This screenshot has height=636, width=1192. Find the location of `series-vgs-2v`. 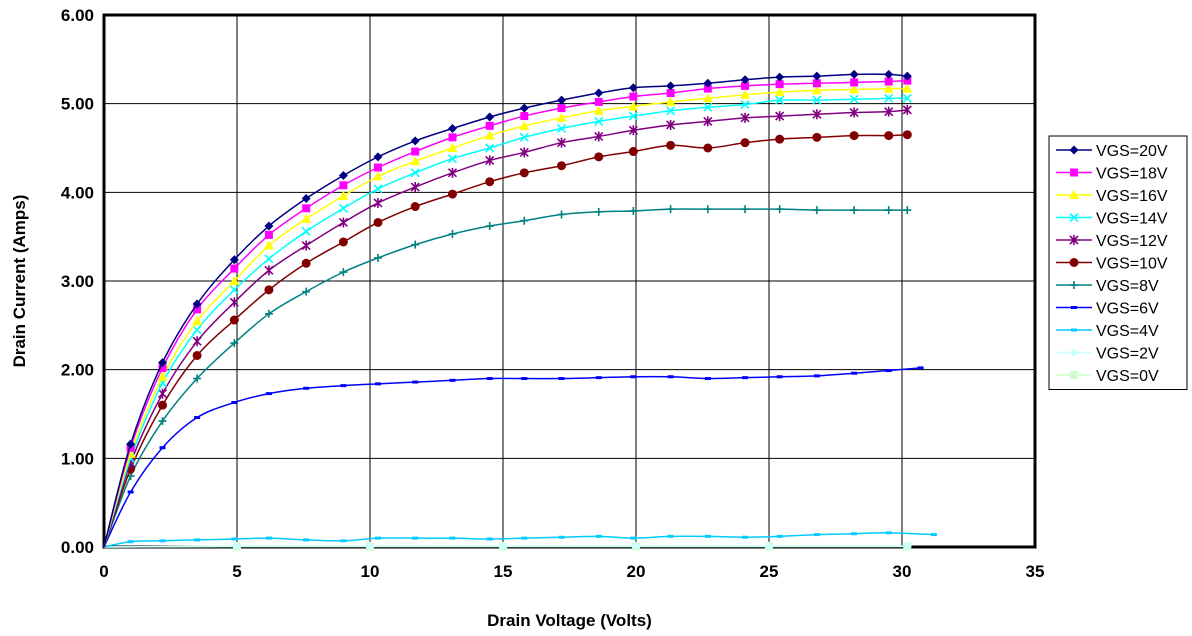

series-vgs-2v is located at coordinates (507, 546).